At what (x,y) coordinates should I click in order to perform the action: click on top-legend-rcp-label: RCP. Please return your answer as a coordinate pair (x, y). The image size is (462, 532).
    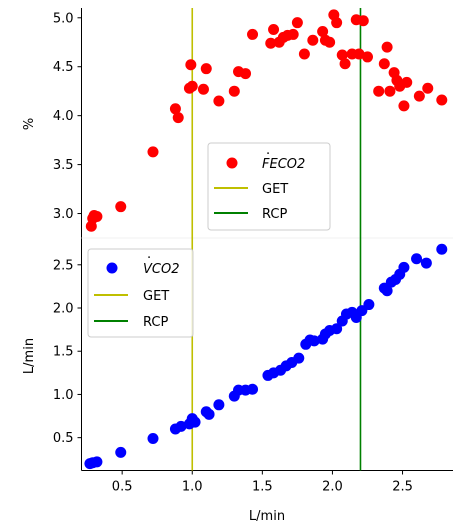
    Looking at the image, I should click on (274, 214).